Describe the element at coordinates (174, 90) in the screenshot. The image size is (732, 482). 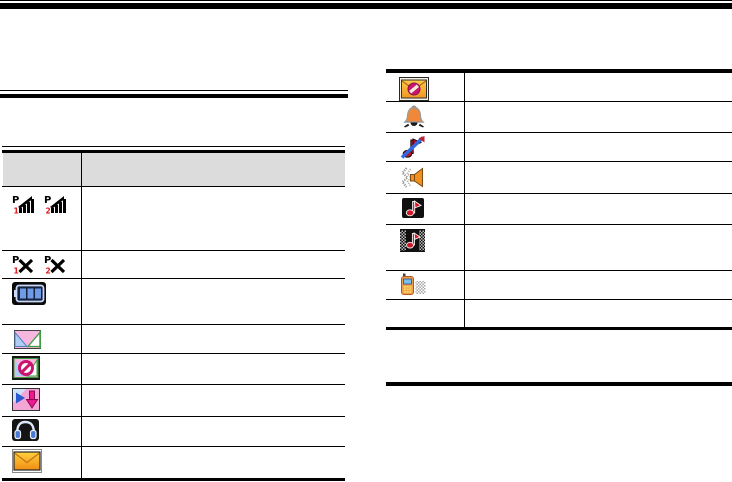
I see `left-heading-rule-thin` at that location.